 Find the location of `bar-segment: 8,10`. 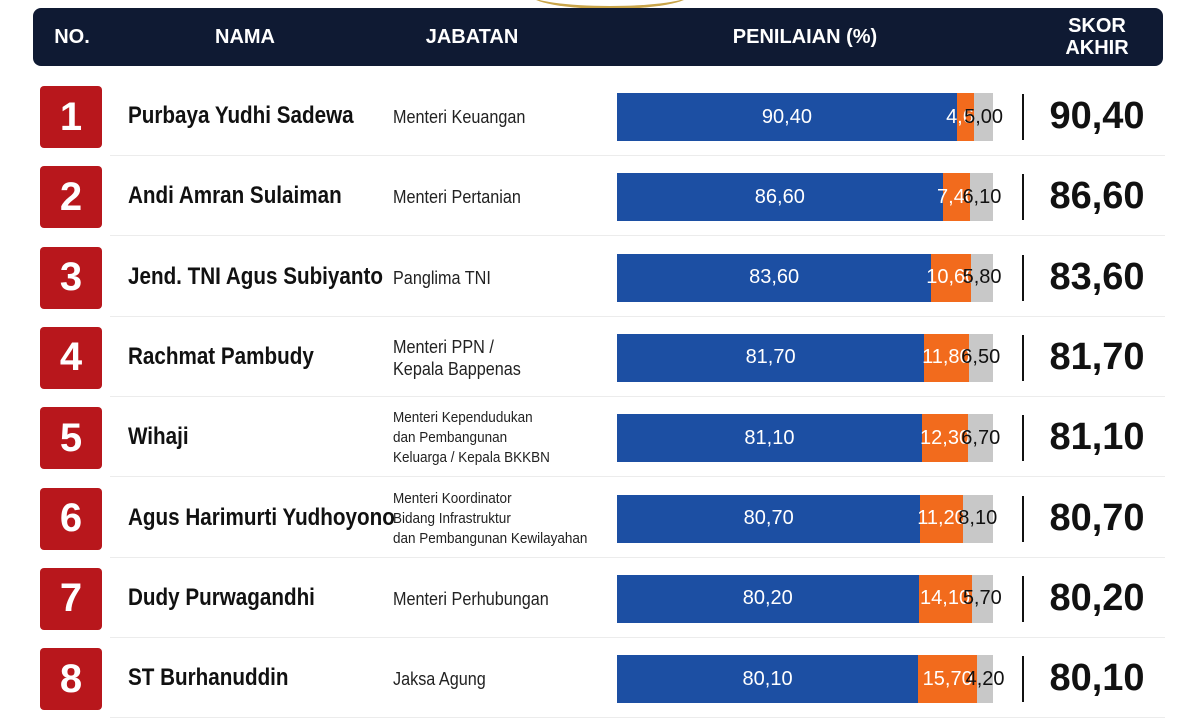

bar-segment: 8,10 is located at coordinates (977, 518).